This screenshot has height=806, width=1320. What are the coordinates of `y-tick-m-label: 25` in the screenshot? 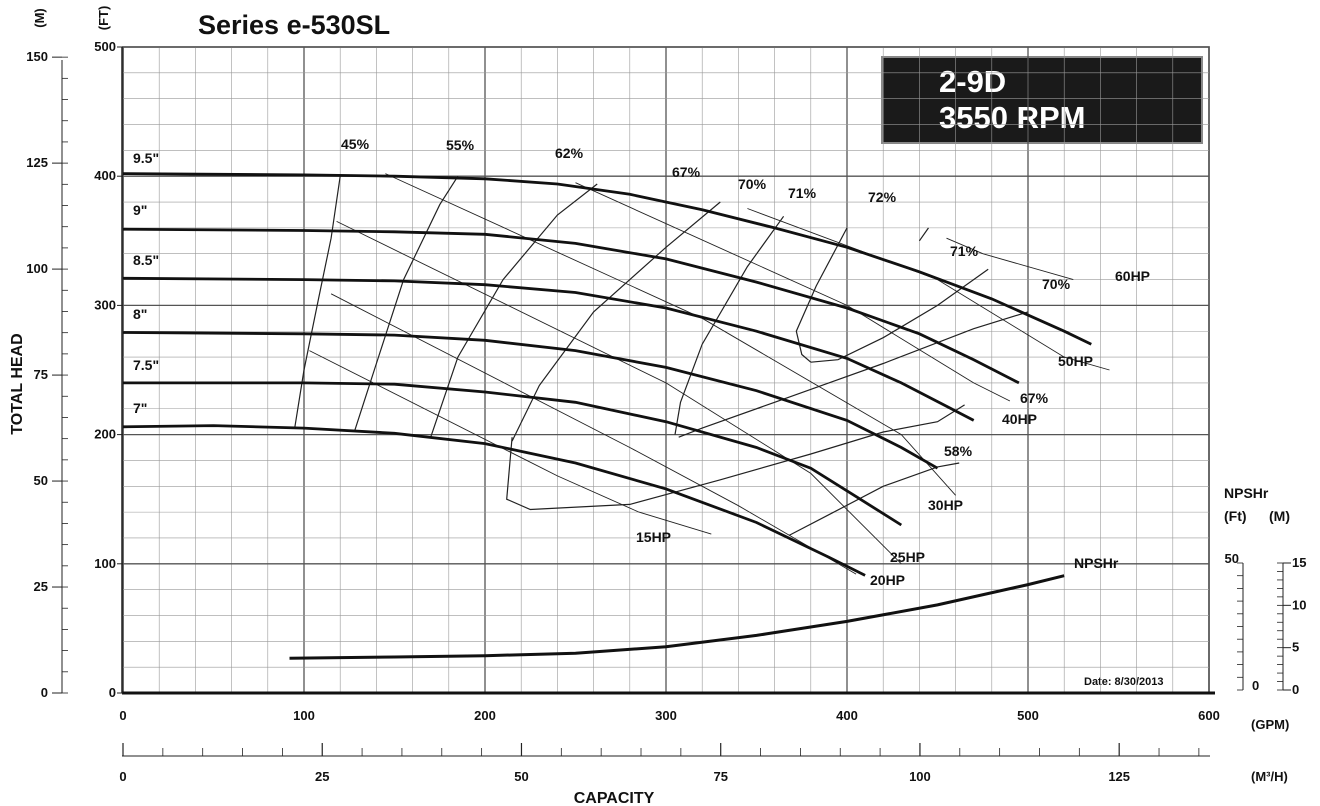 It's located at (41, 586).